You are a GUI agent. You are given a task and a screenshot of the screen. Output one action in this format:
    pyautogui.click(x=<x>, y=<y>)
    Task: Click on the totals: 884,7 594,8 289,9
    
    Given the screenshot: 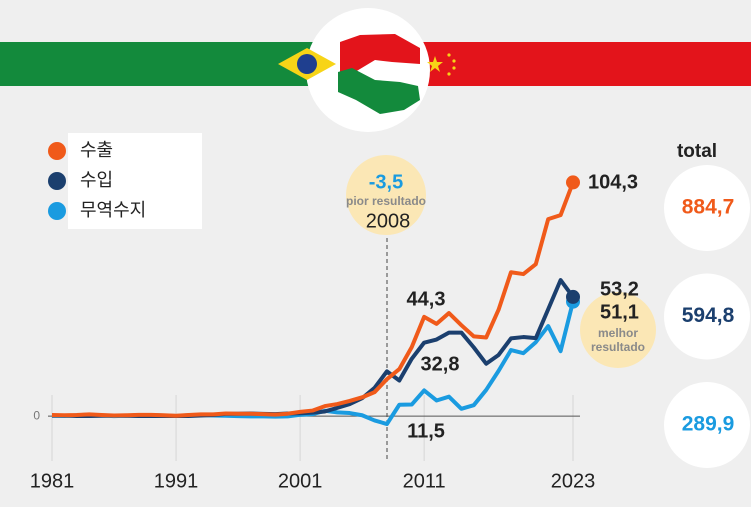 What is the action you would take?
    pyautogui.click(x=707, y=316)
    